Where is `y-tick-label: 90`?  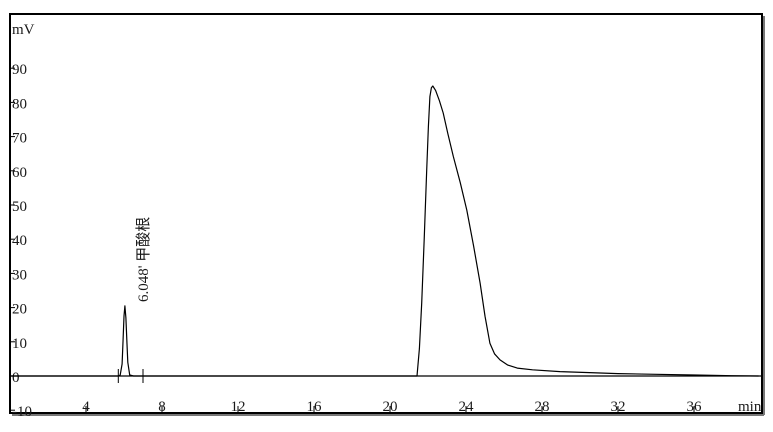 y-tick-label: 90 is located at coordinates (19, 70).